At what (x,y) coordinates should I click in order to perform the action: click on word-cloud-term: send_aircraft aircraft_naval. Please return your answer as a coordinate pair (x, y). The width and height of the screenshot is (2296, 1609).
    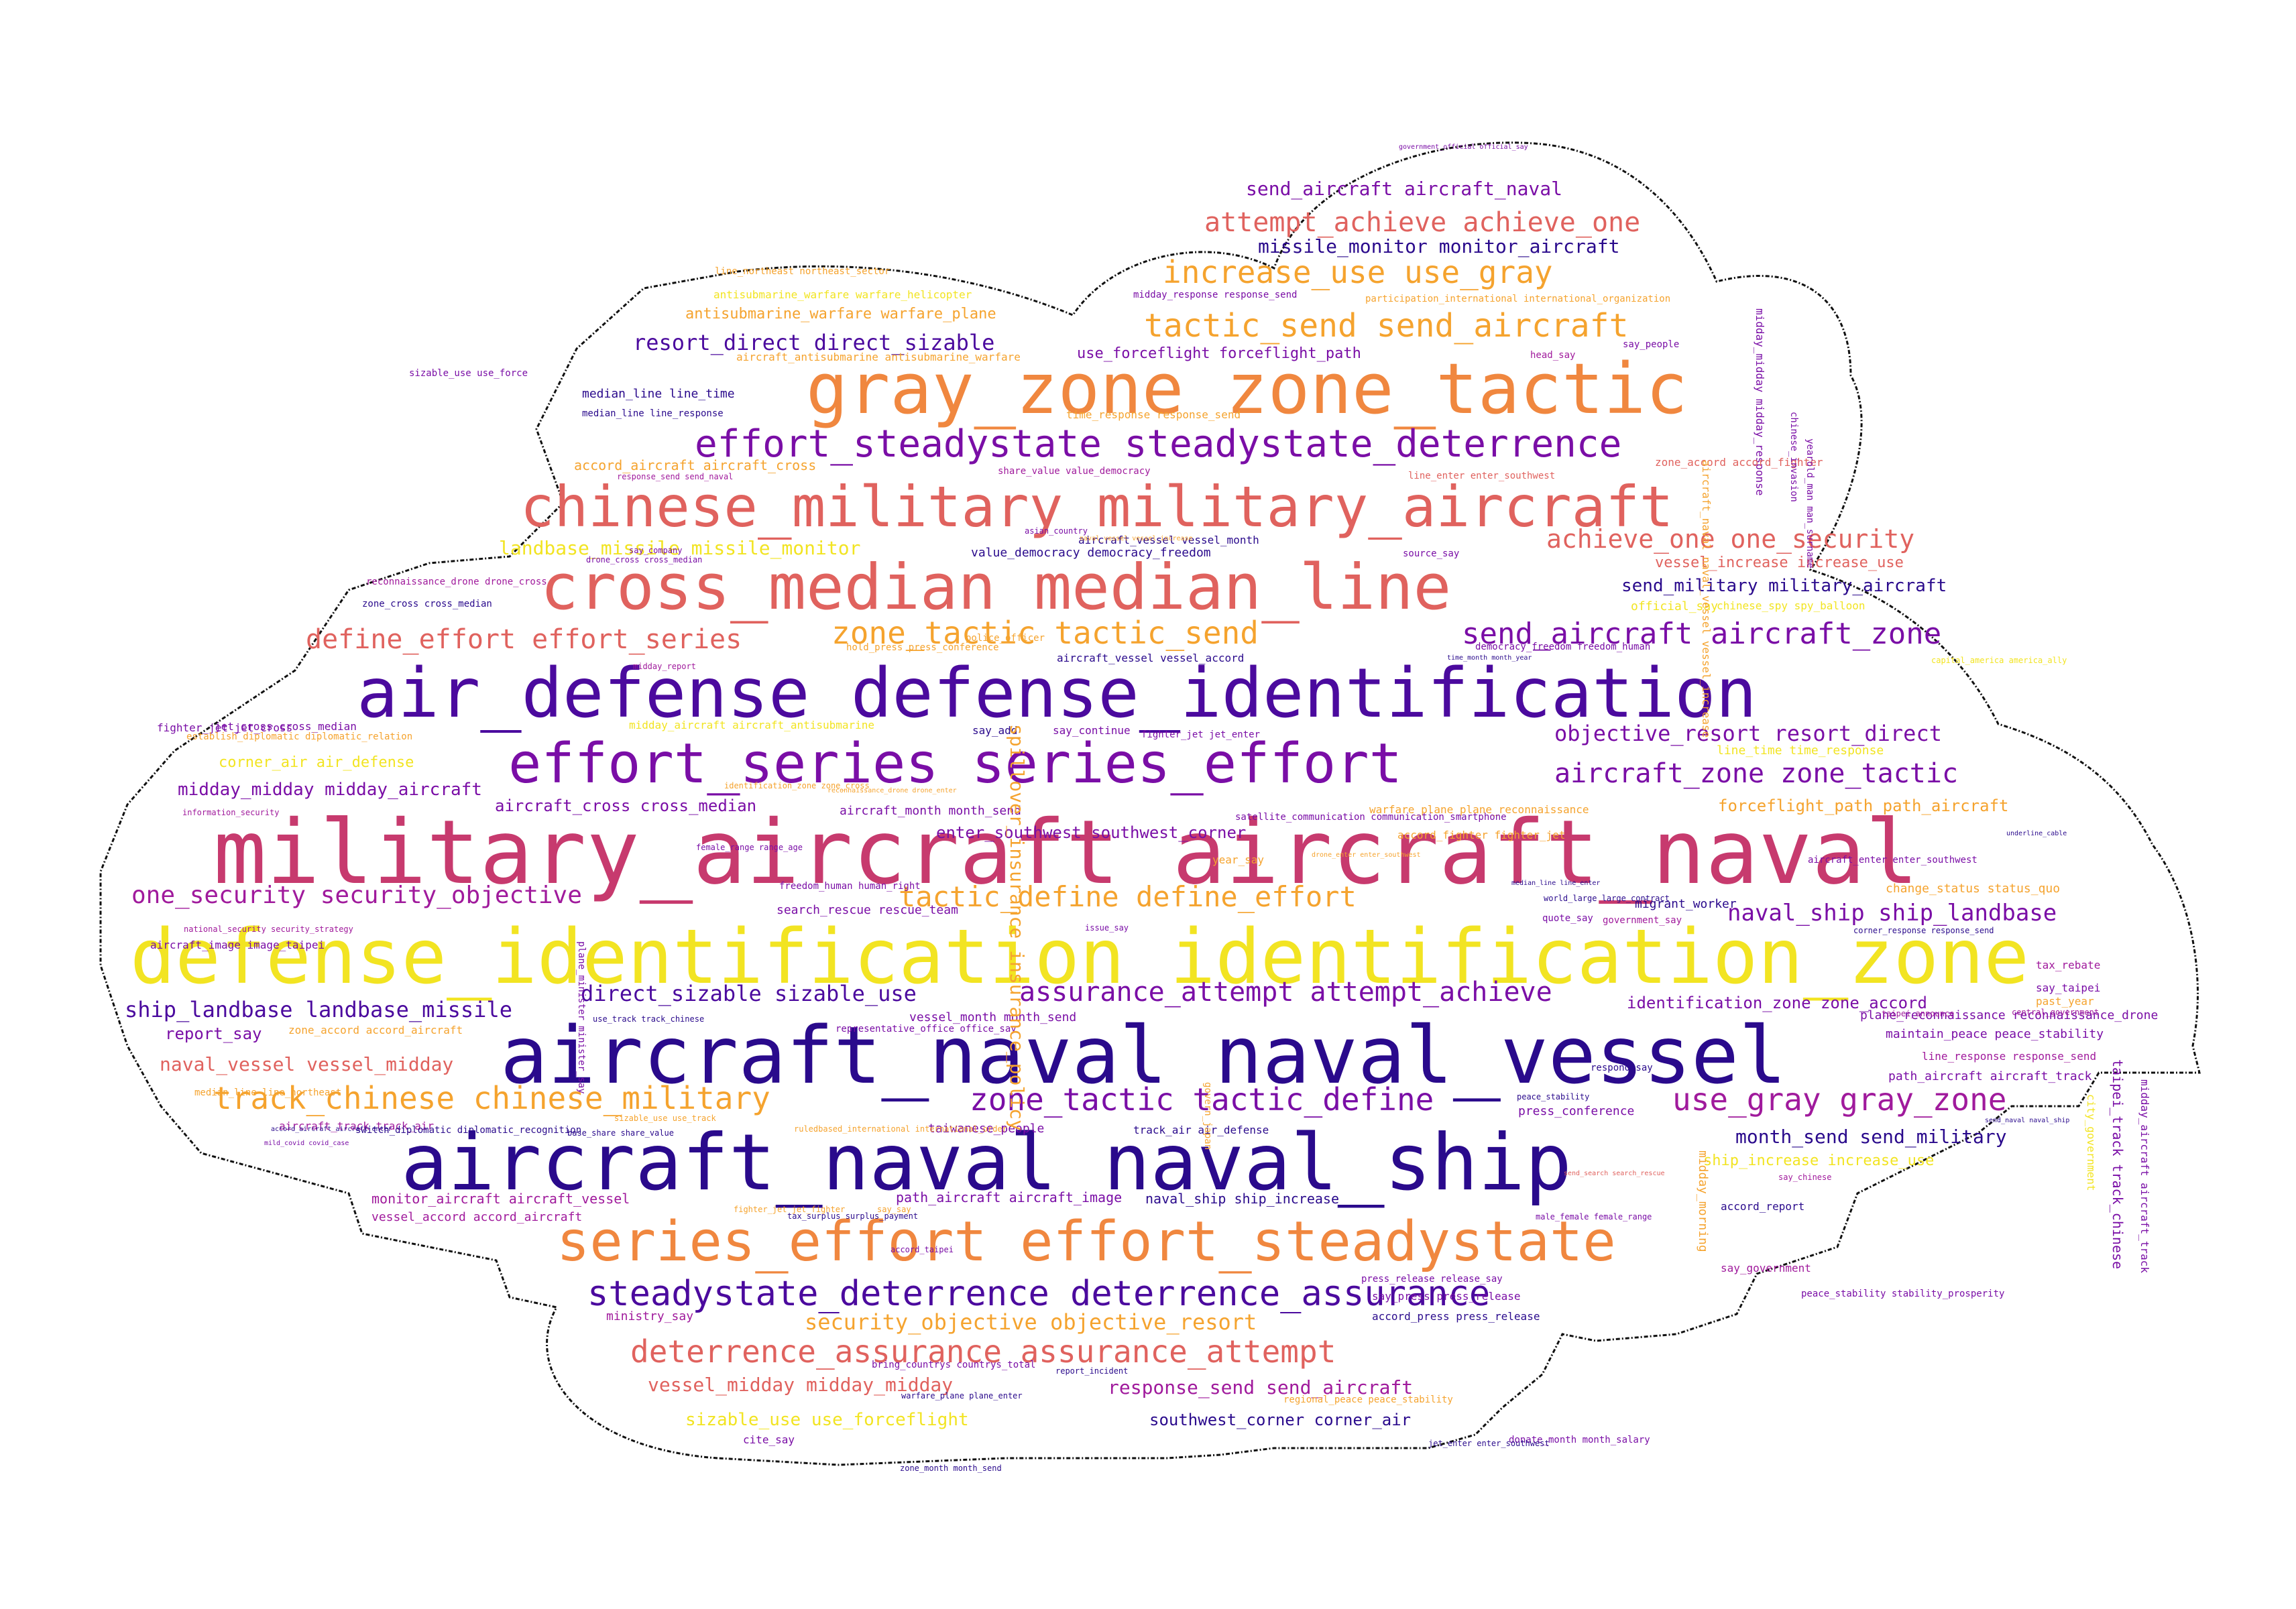
    Looking at the image, I should click on (1405, 189).